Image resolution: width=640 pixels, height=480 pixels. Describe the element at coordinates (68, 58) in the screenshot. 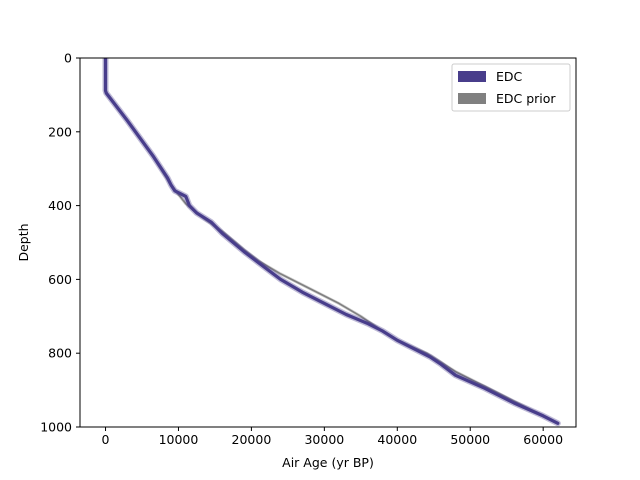

I see `y-tick-label: 0` at that location.